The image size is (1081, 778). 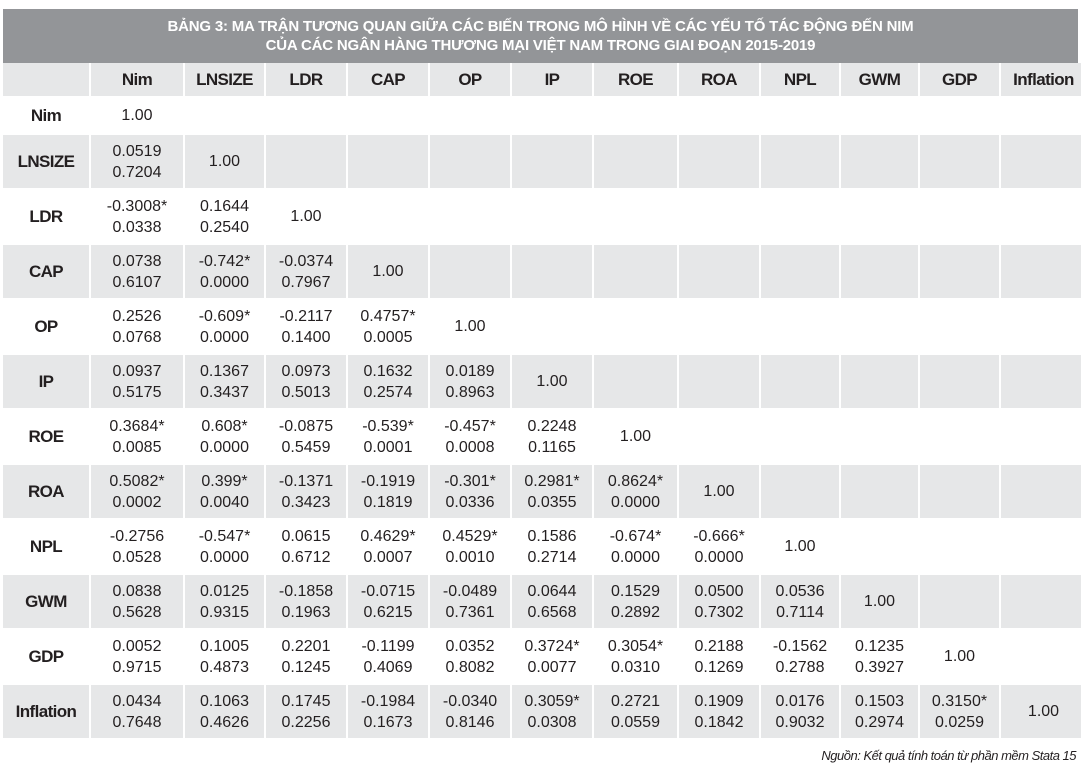 I want to click on coefficient: -0.2117, so click(x=306, y=316).